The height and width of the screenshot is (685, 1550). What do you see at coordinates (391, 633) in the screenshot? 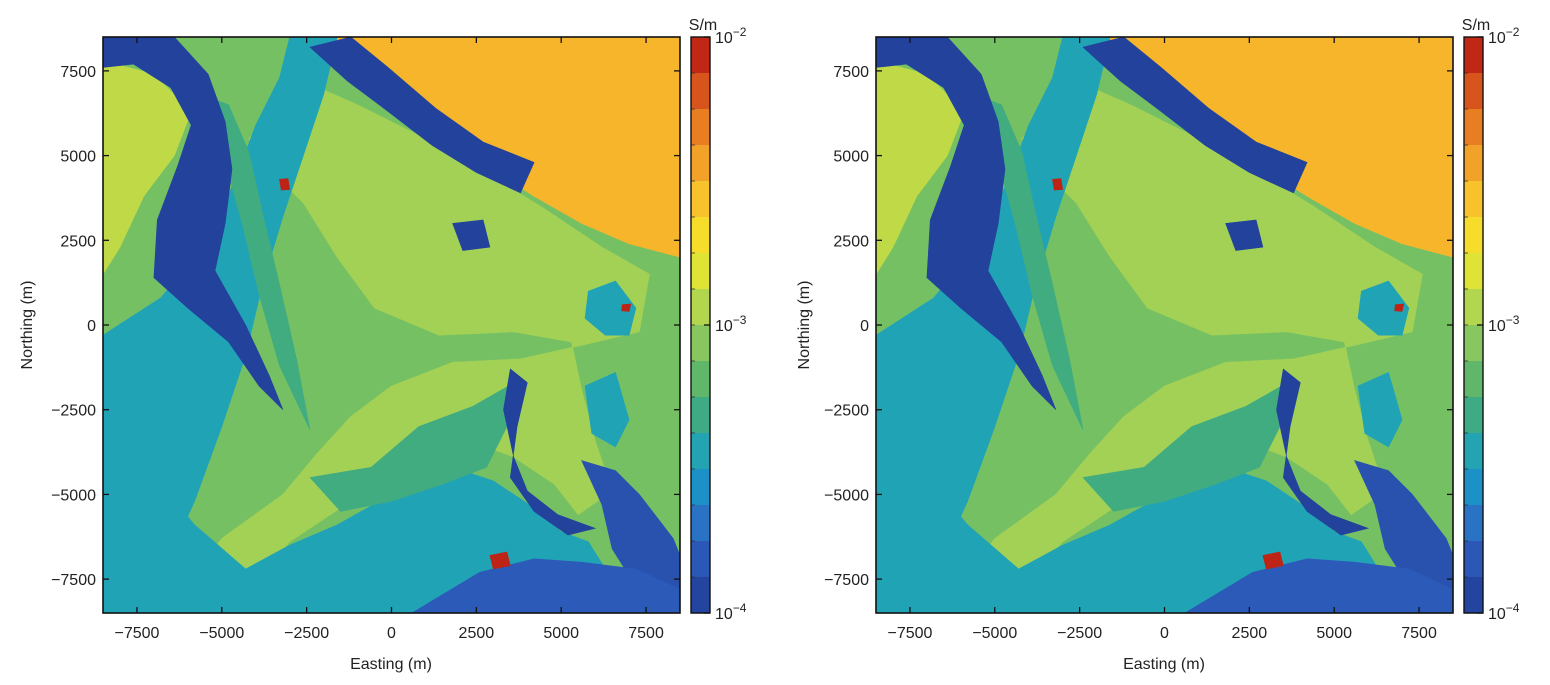
I see `x-tick-label: 0` at bounding box center [391, 633].